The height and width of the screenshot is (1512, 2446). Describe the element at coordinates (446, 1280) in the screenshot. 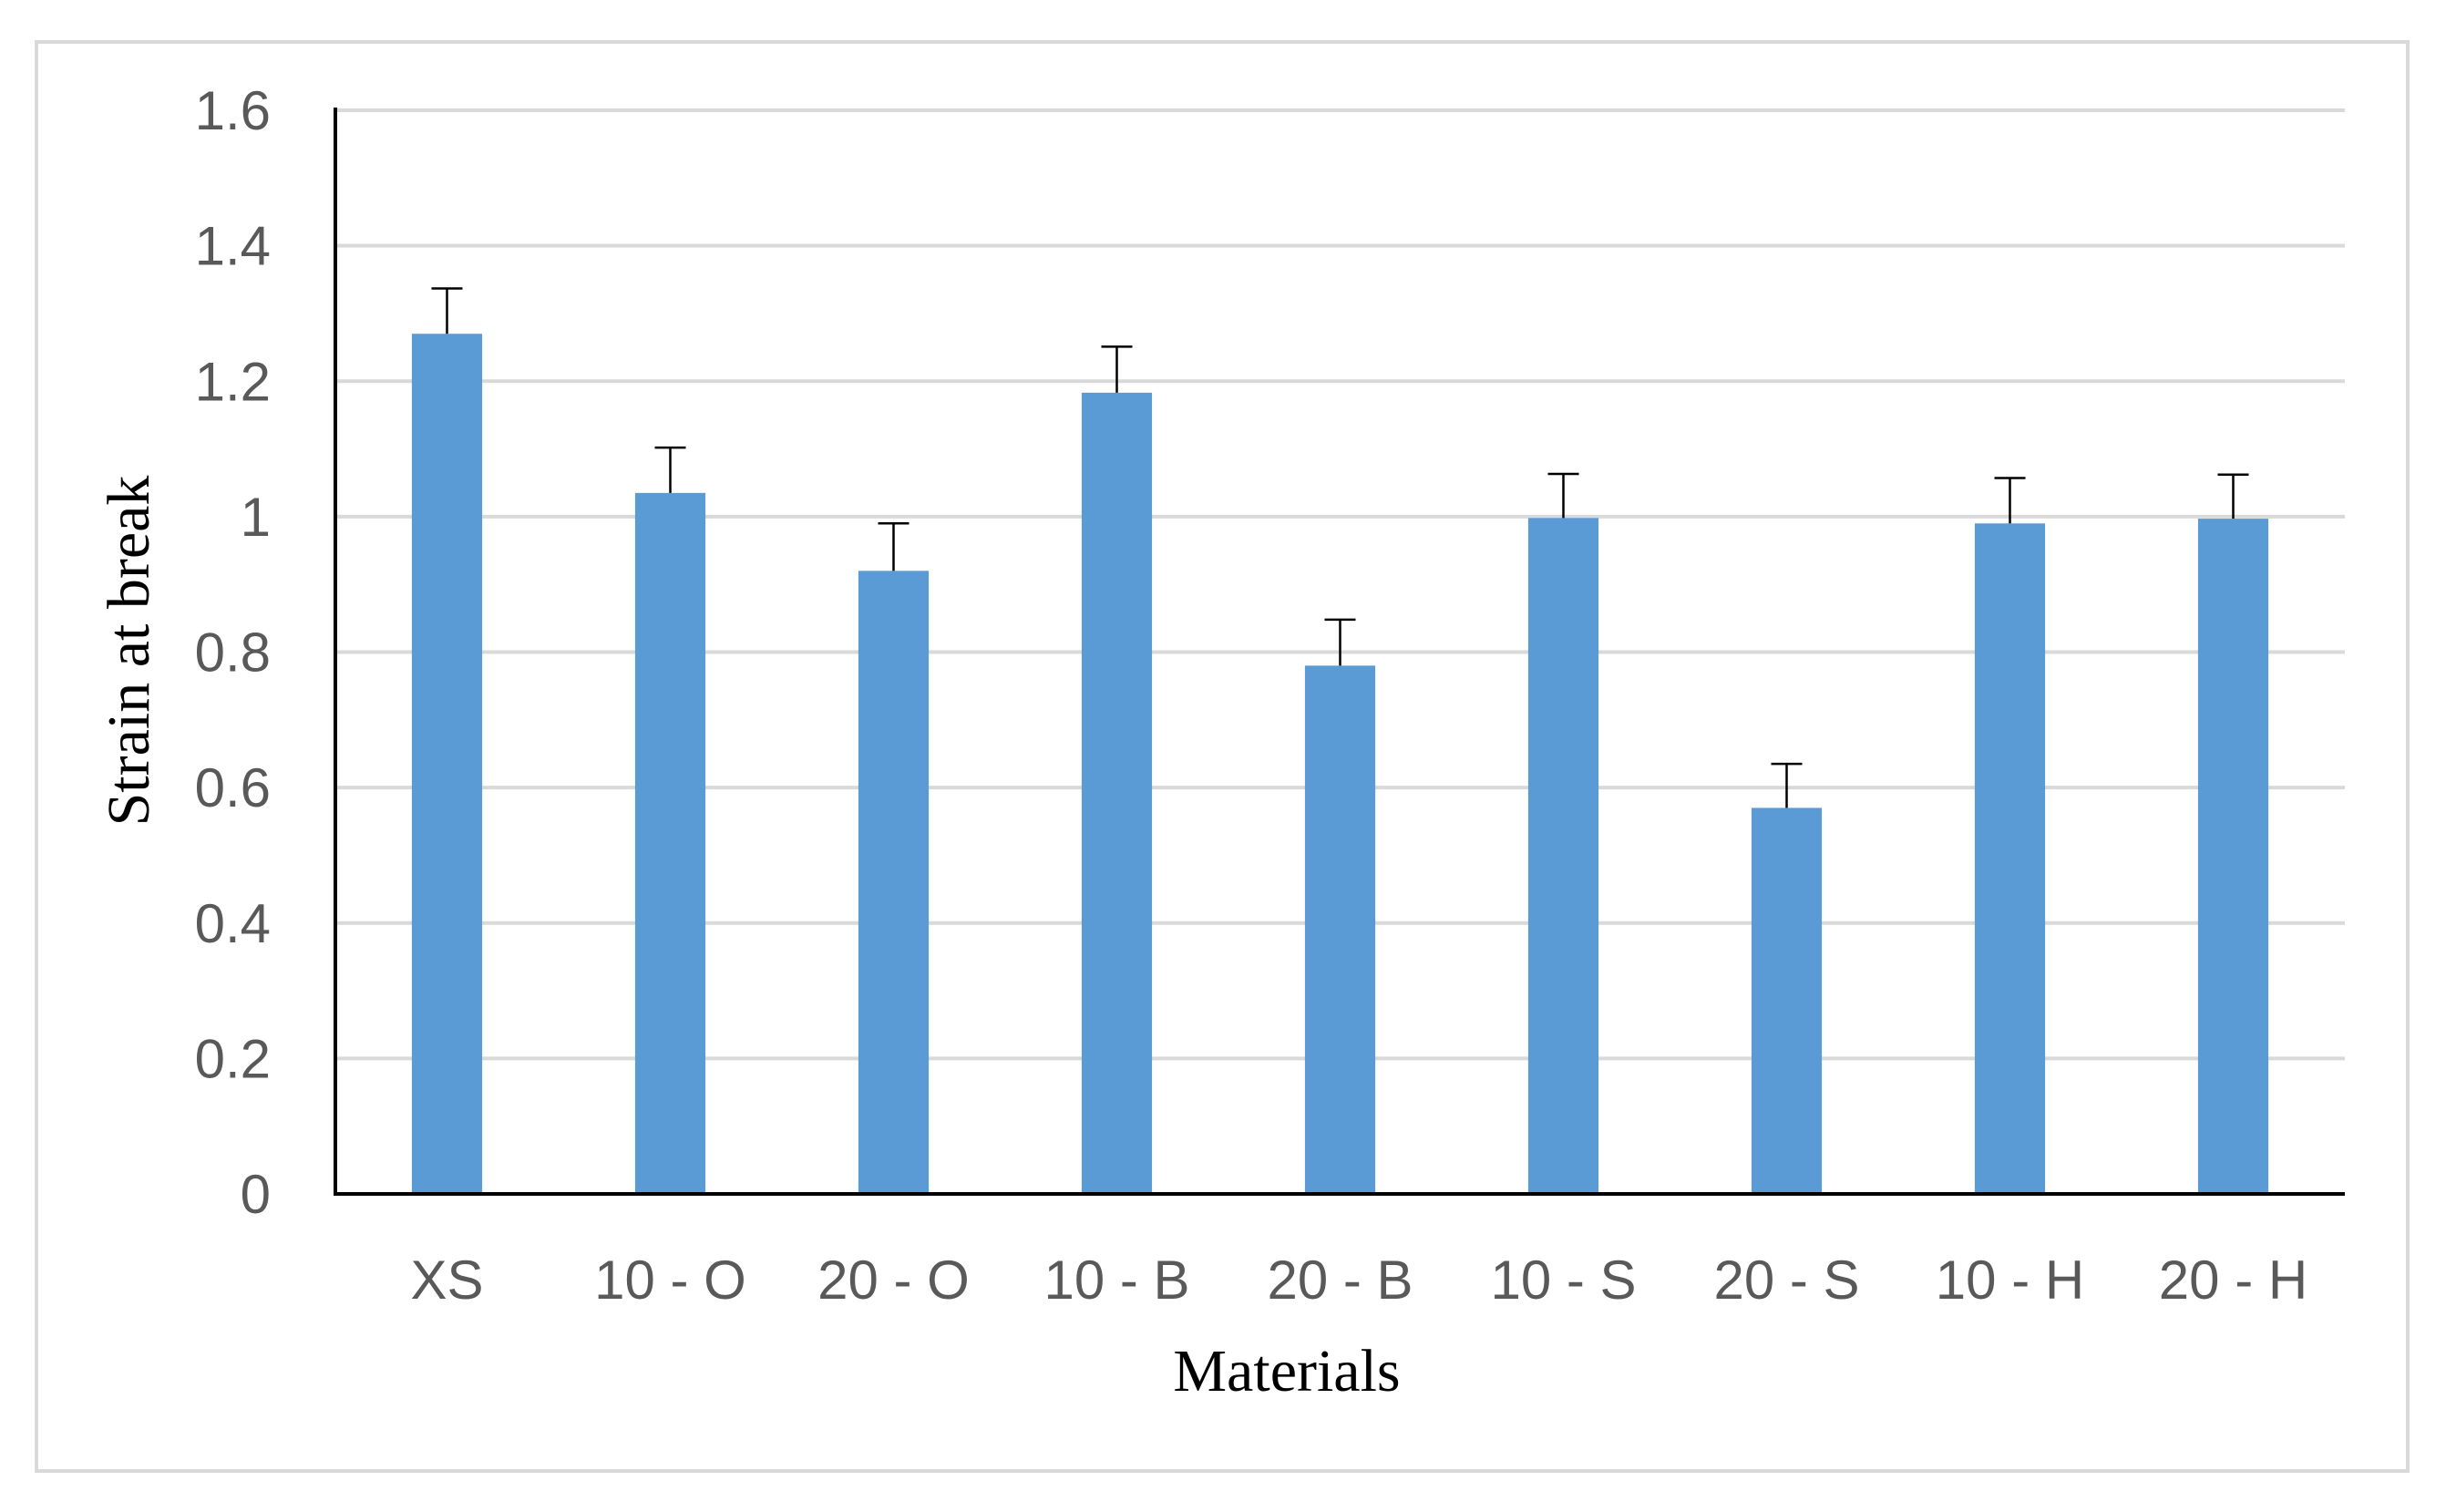

I see `x-tick-label: XS` at that location.